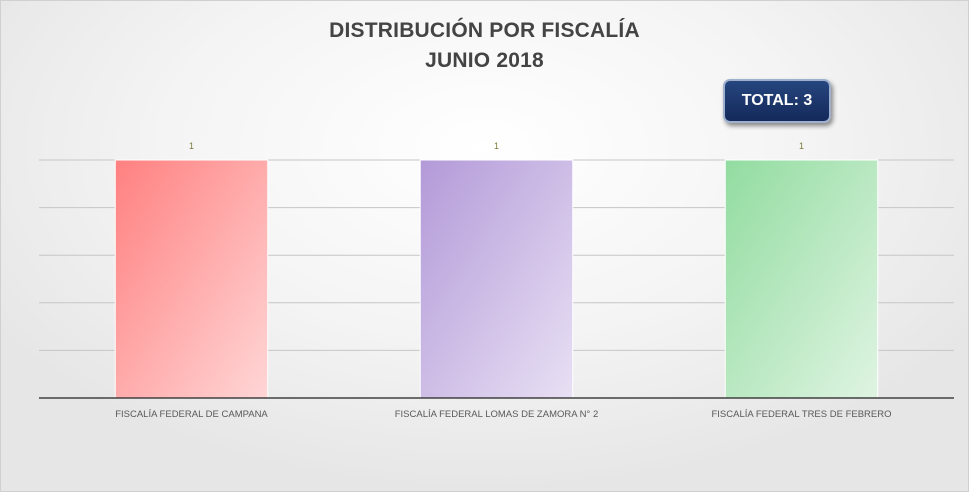  I want to click on data-label-1: 1, so click(191, 146).